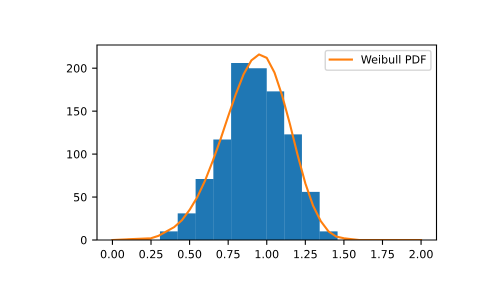  What do you see at coordinates (267, 254) in the screenshot?
I see `x-tick-label: 1.00` at bounding box center [267, 254].